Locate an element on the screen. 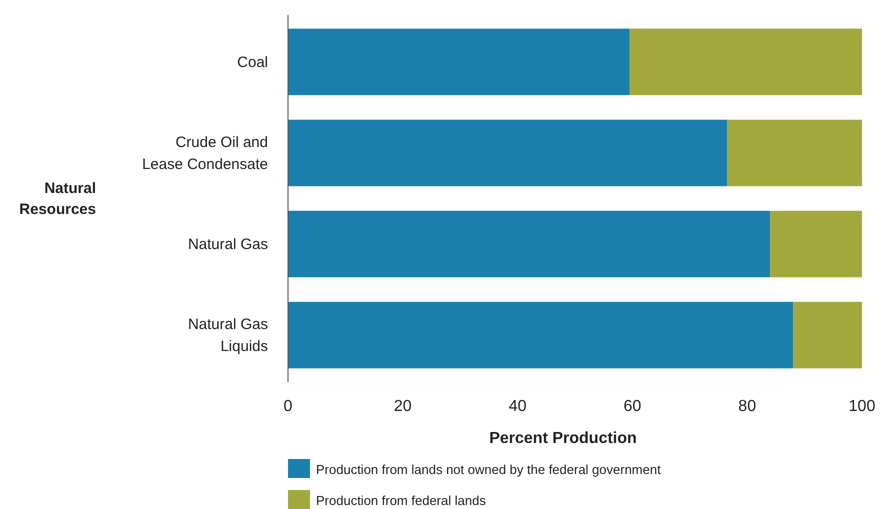 This screenshot has height=509, width=882. x-tick-label: 80 is located at coordinates (747, 406).